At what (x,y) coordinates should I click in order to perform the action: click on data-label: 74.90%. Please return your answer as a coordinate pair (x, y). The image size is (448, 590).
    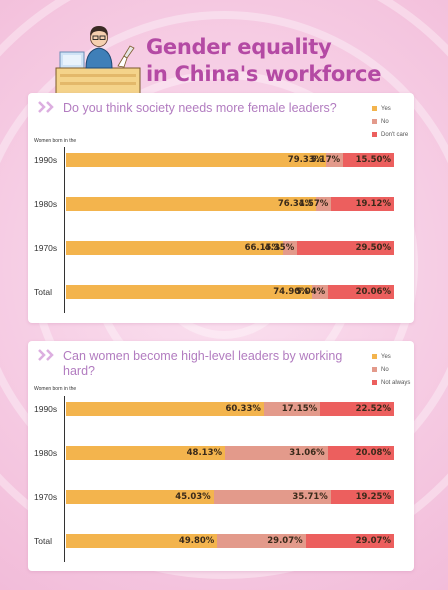
    Looking at the image, I should click on (291, 292).